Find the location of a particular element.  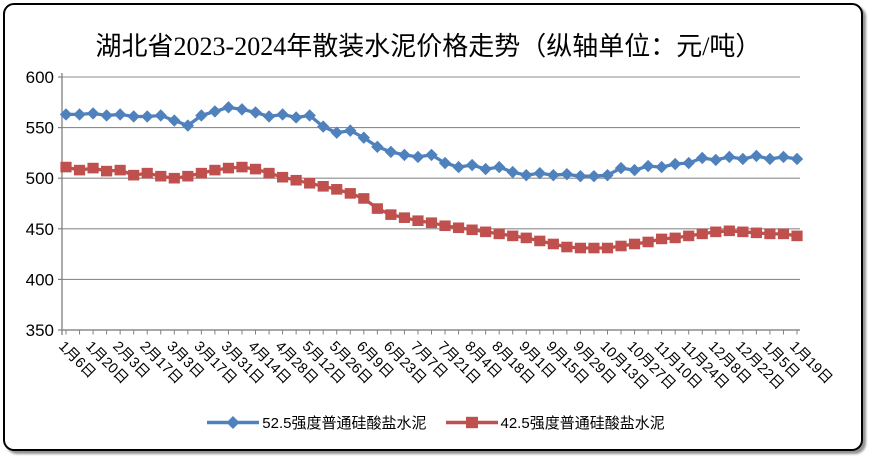

legend-label-42-5: 42.5强度普通硅酸盐水泥 is located at coordinates (582, 423).